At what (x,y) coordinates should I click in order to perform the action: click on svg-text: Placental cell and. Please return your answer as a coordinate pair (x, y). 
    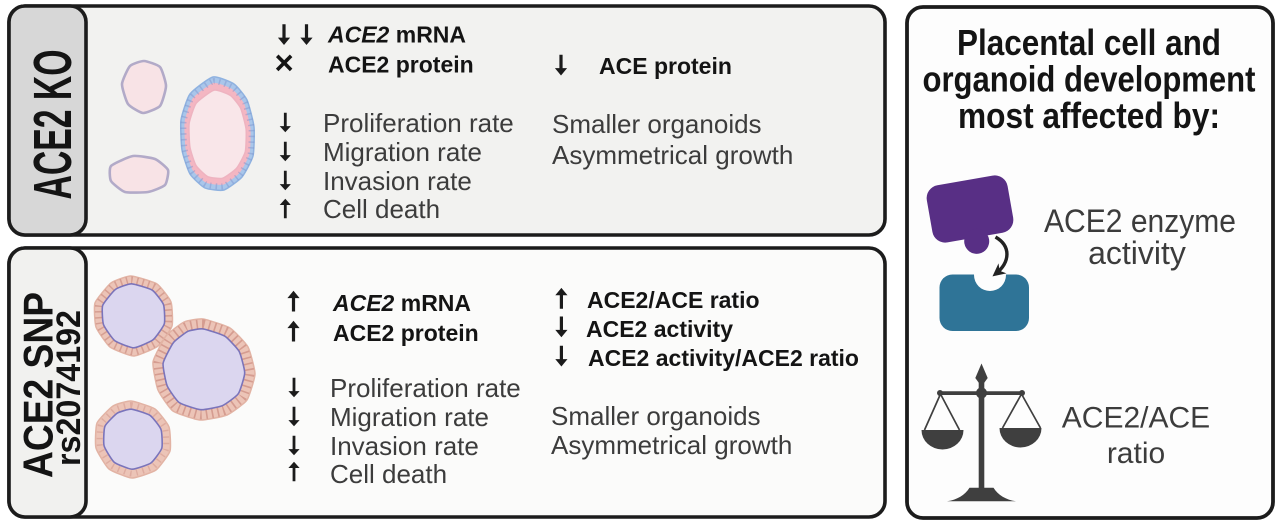
    Looking at the image, I should click on (1089, 42).